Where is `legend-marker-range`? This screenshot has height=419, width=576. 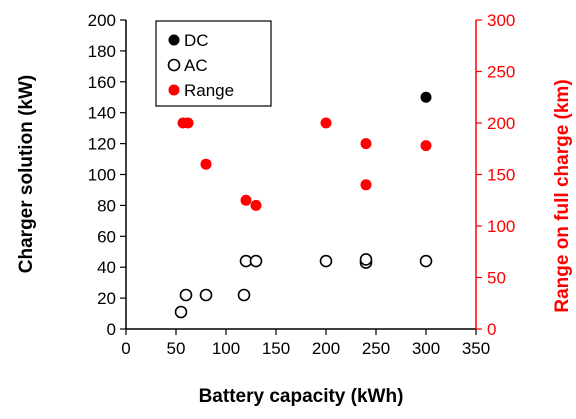
legend-marker-range is located at coordinates (174, 90).